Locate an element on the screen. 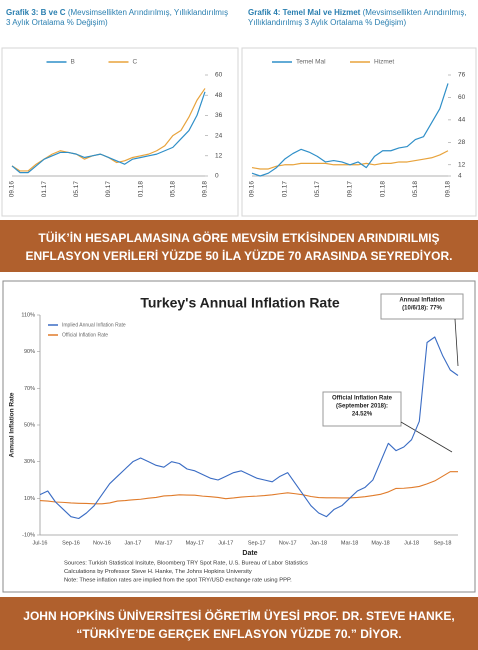  legend-label: B is located at coordinates (73, 62).